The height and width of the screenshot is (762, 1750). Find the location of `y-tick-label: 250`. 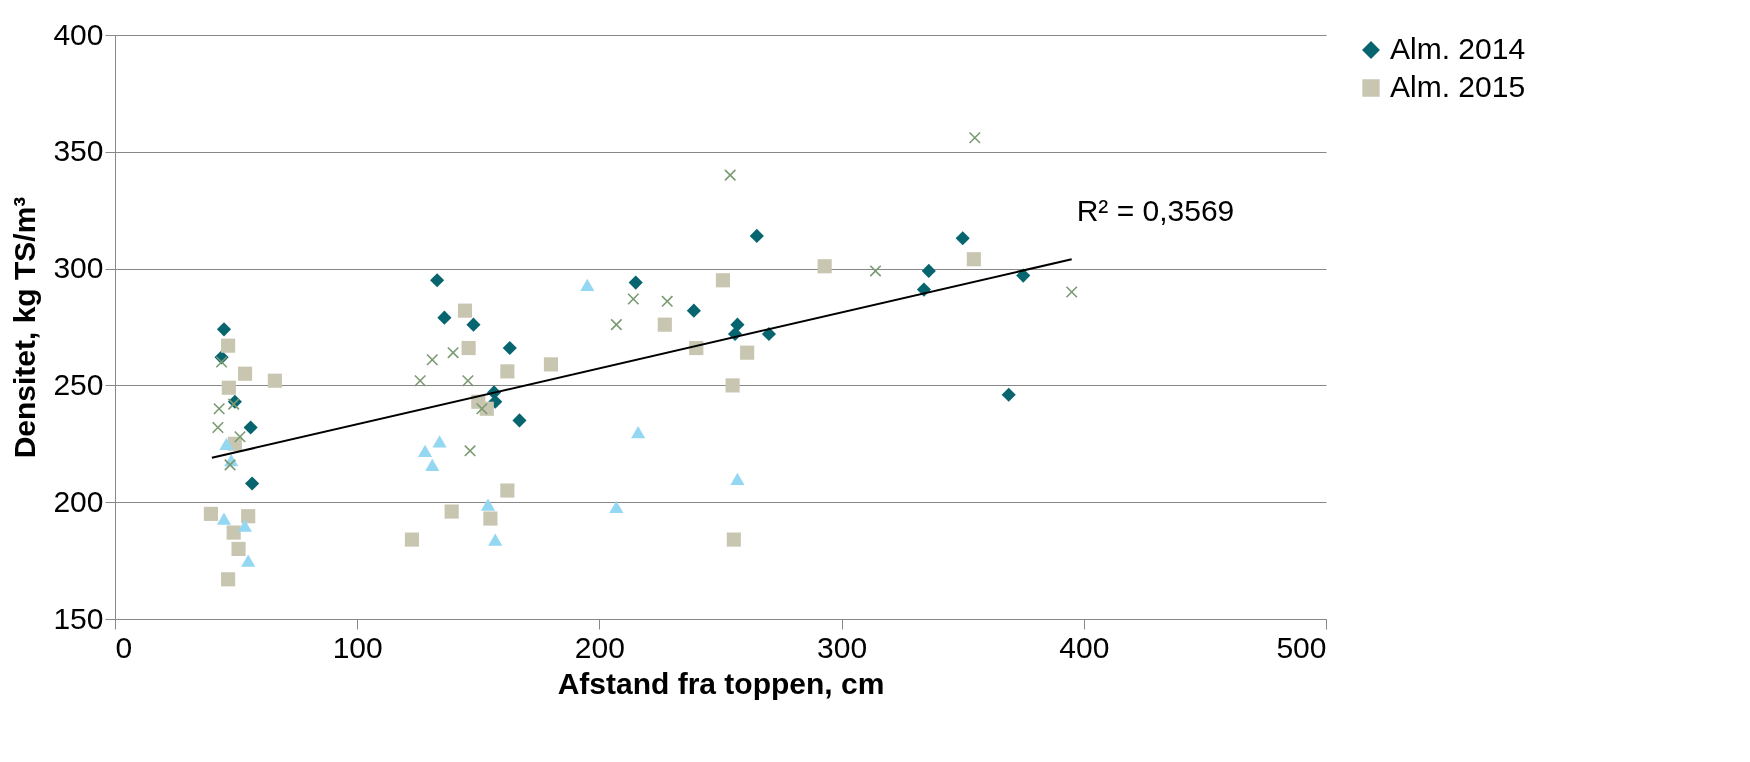

y-tick-label: 250 is located at coordinates (78, 384).